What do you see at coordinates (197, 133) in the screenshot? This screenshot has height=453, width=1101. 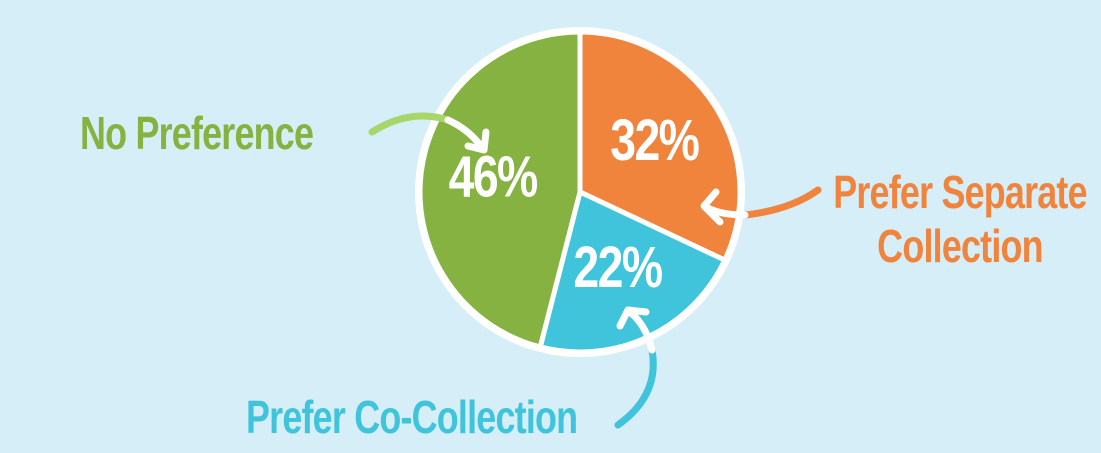 I see `category-label: No Preference` at bounding box center [197, 133].